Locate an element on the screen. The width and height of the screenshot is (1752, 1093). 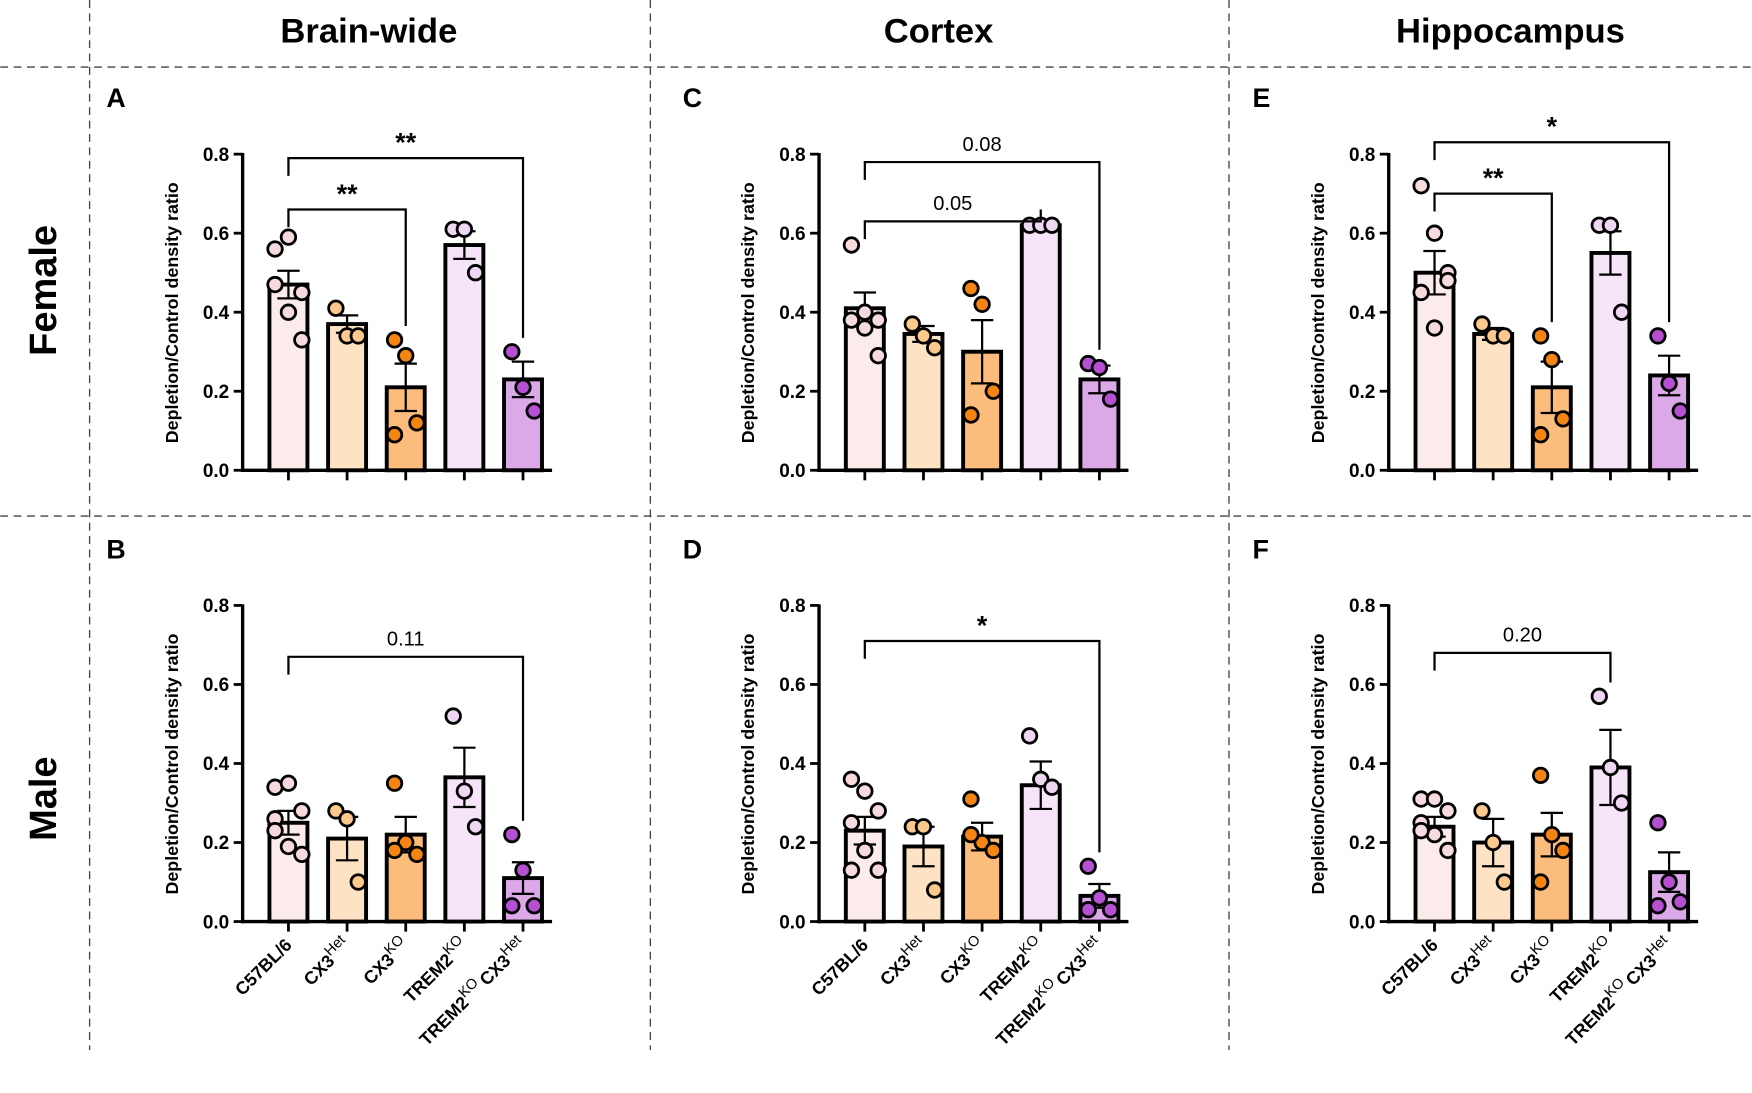
significance-bracket: * is located at coordinates (1552, 217).